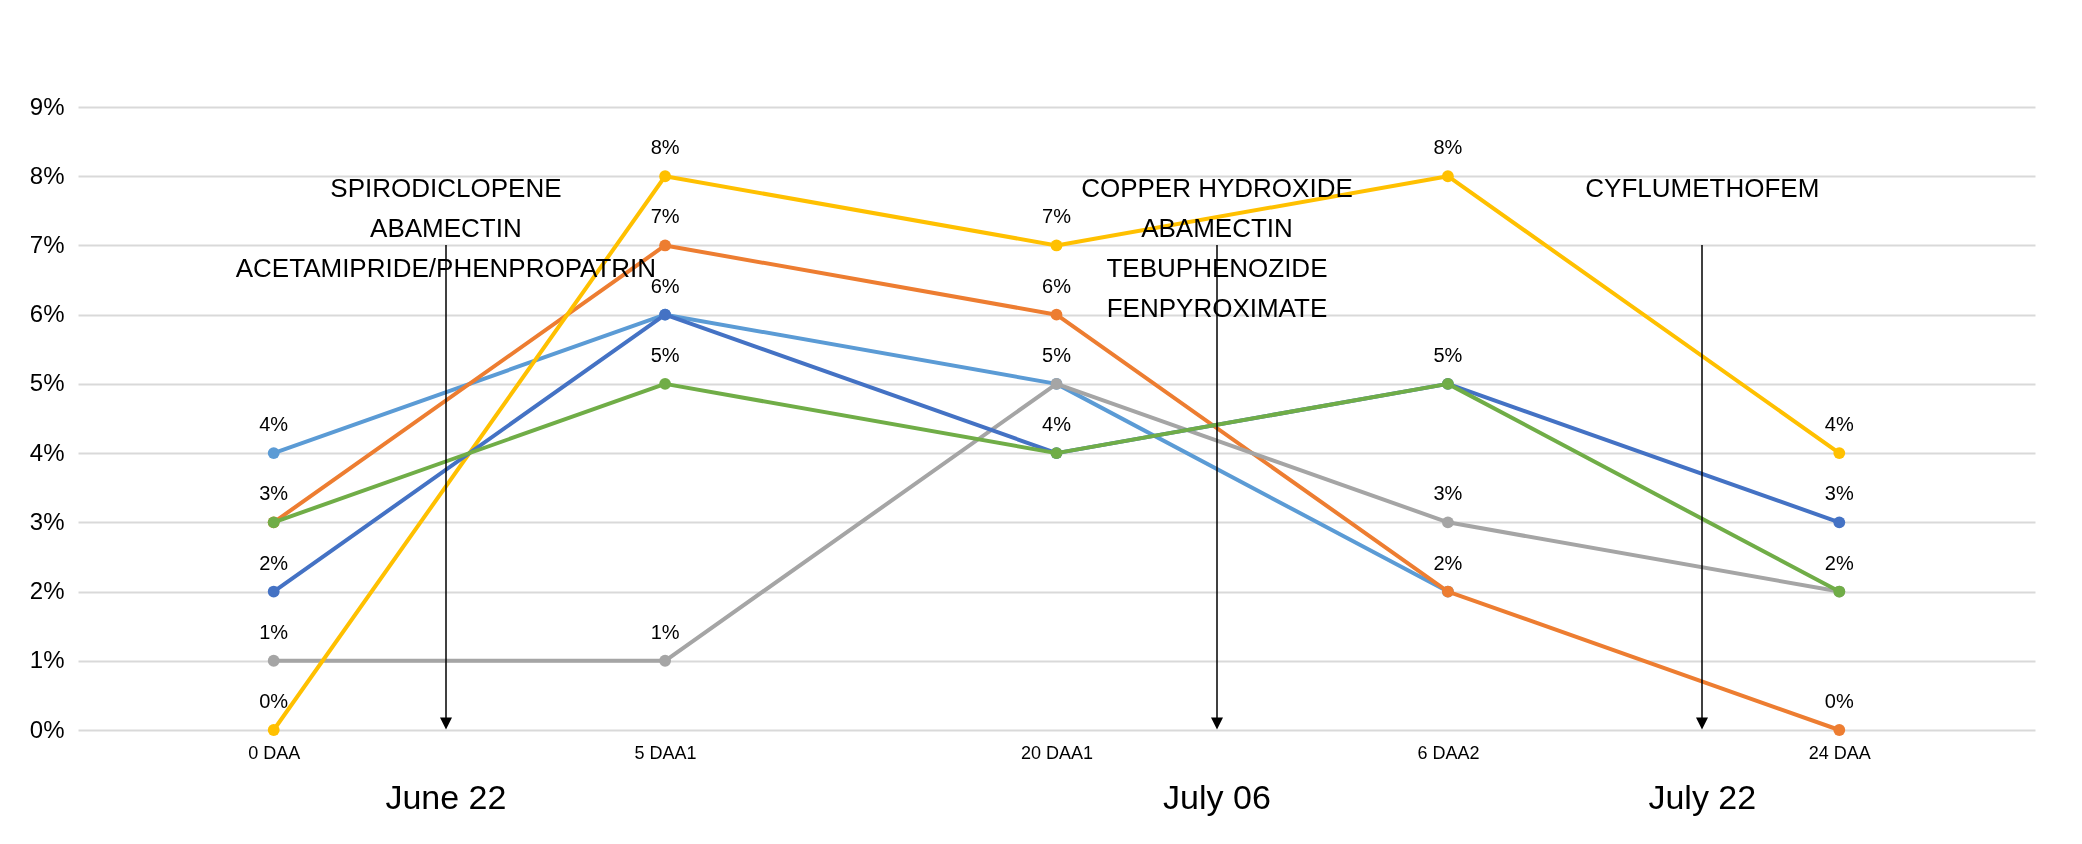 This screenshot has width=2082, height=844. What do you see at coordinates (446, 797) in the screenshot?
I see `text: June 22` at bounding box center [446, 797].